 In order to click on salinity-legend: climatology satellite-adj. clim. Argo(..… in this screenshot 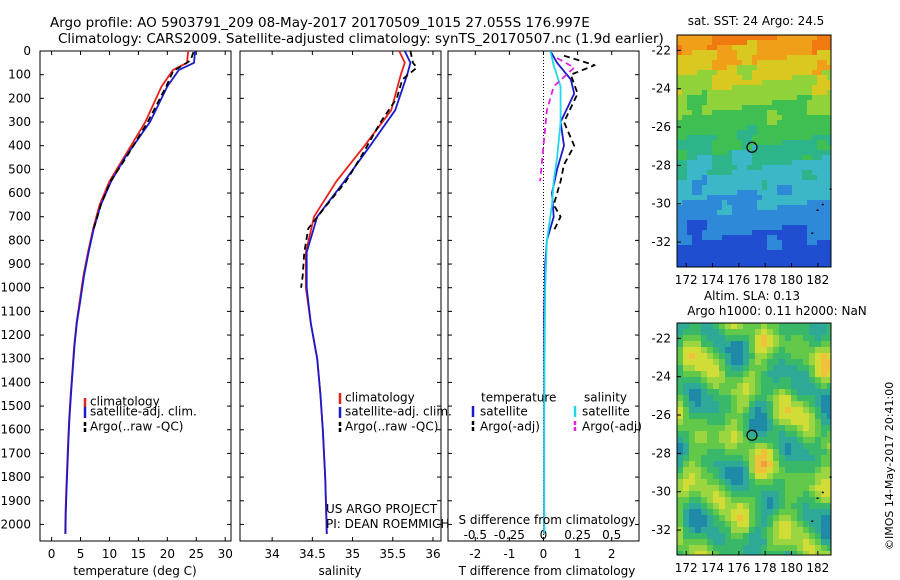, I will do `click(395, 412)`.